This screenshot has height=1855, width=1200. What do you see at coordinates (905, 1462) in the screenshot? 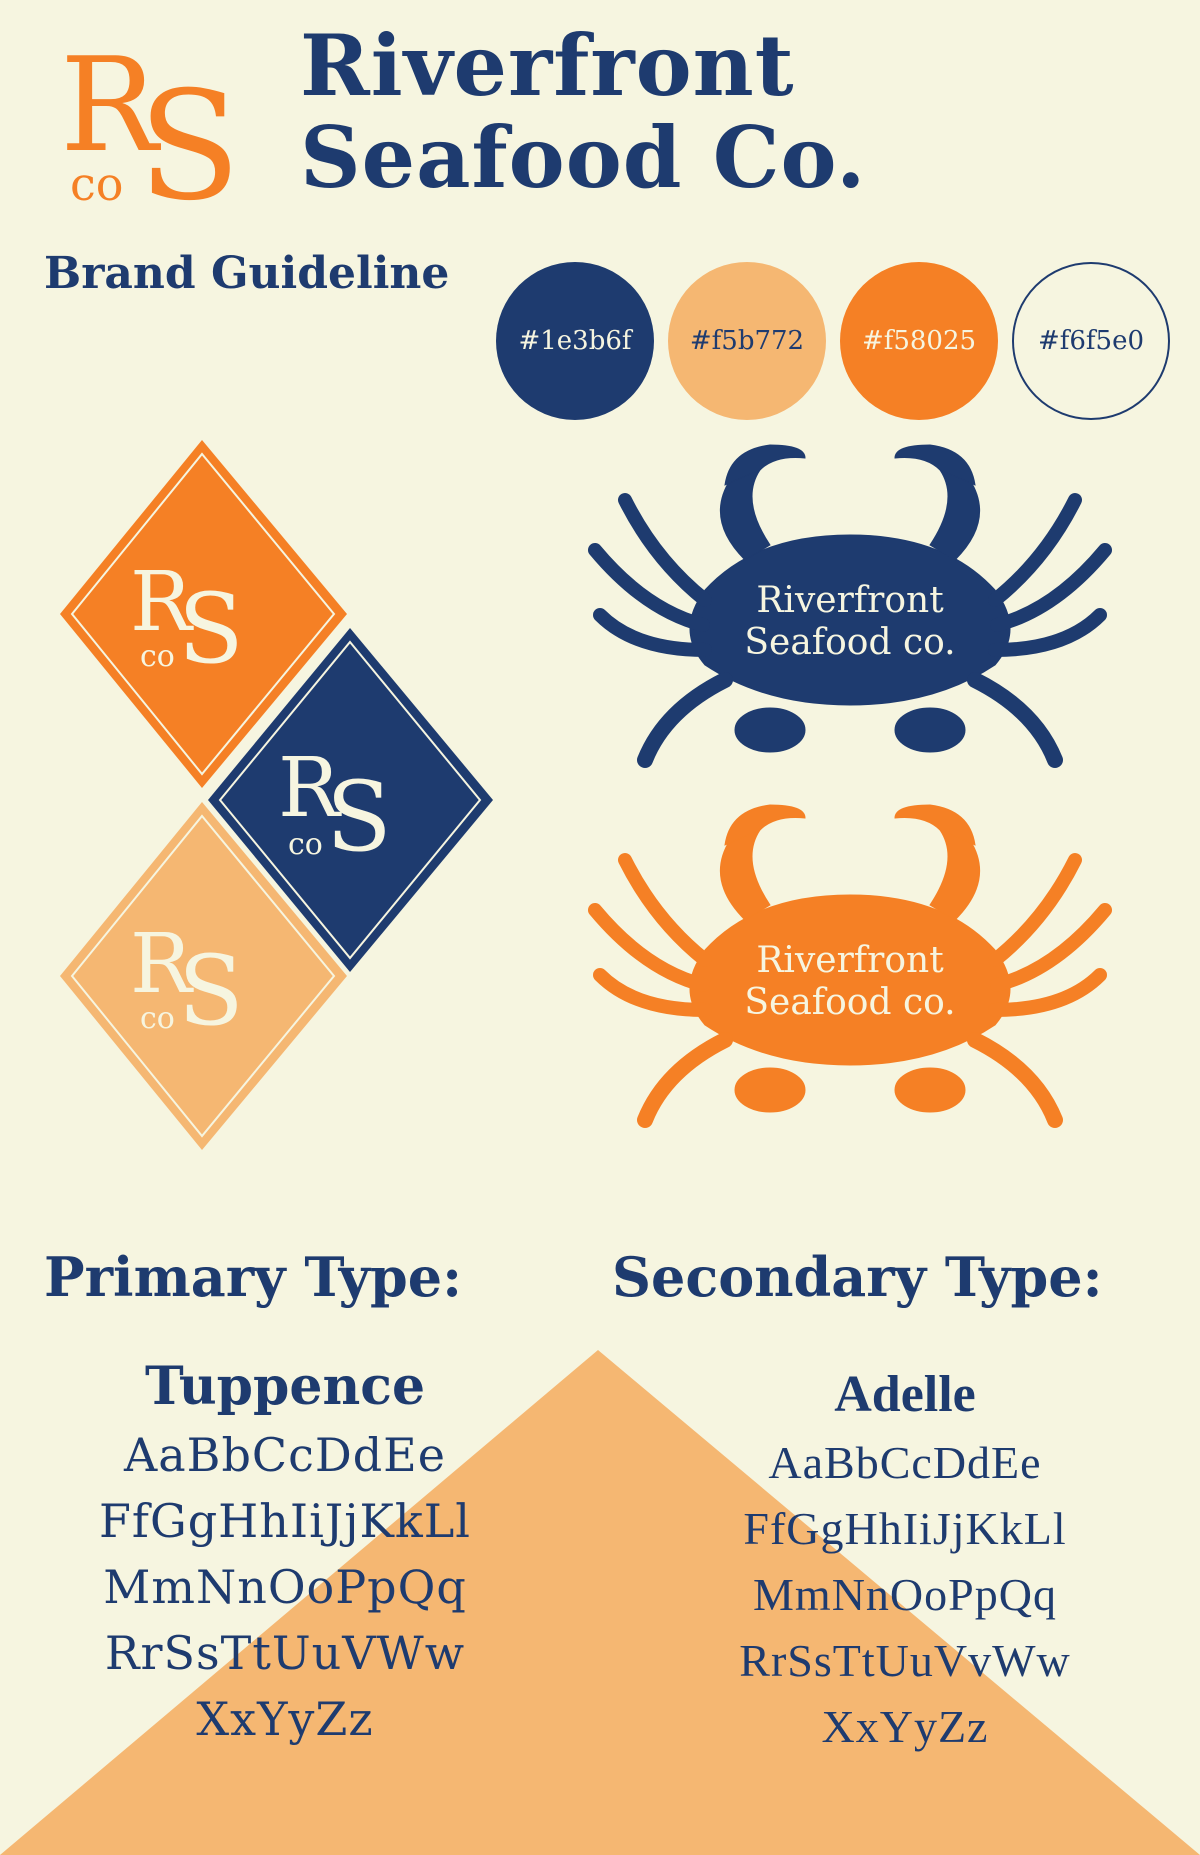
I see `secondary-specimen-line: AaBbCcDdEe` at bounding box center [905, 1462].